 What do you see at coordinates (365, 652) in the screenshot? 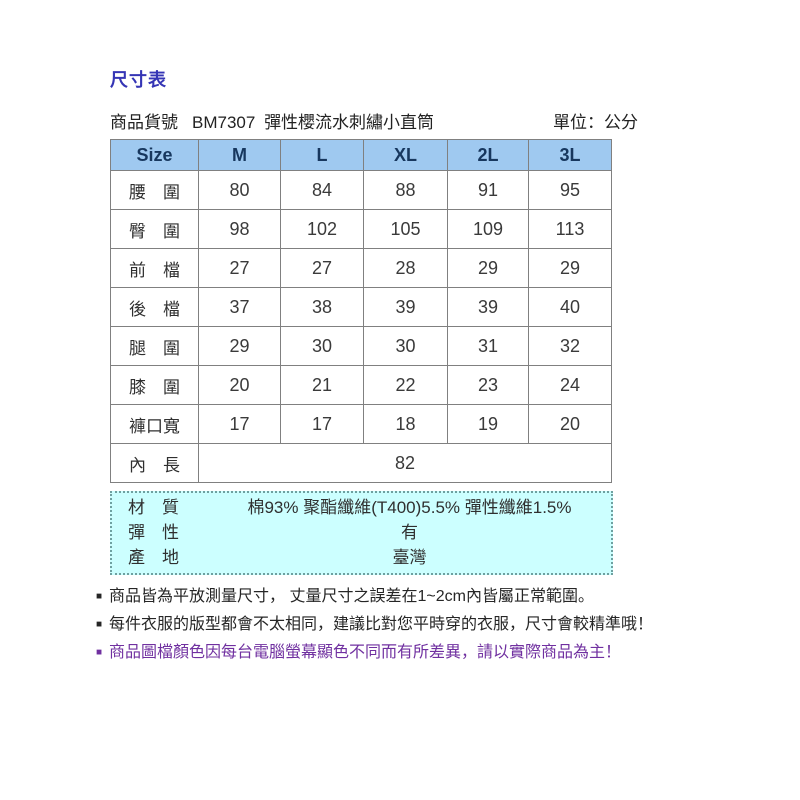
I see `note-text: 商品圖檔顏色因每台電腦螢幕顯色不同而有所差異，請以實際商品為主！` at bounding box center [365, 652].